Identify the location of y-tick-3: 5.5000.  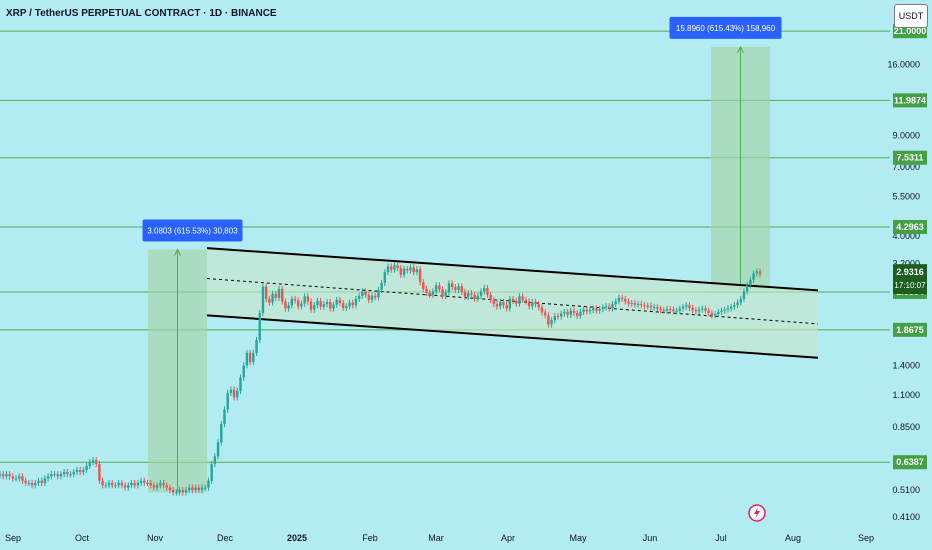
(906, 197).